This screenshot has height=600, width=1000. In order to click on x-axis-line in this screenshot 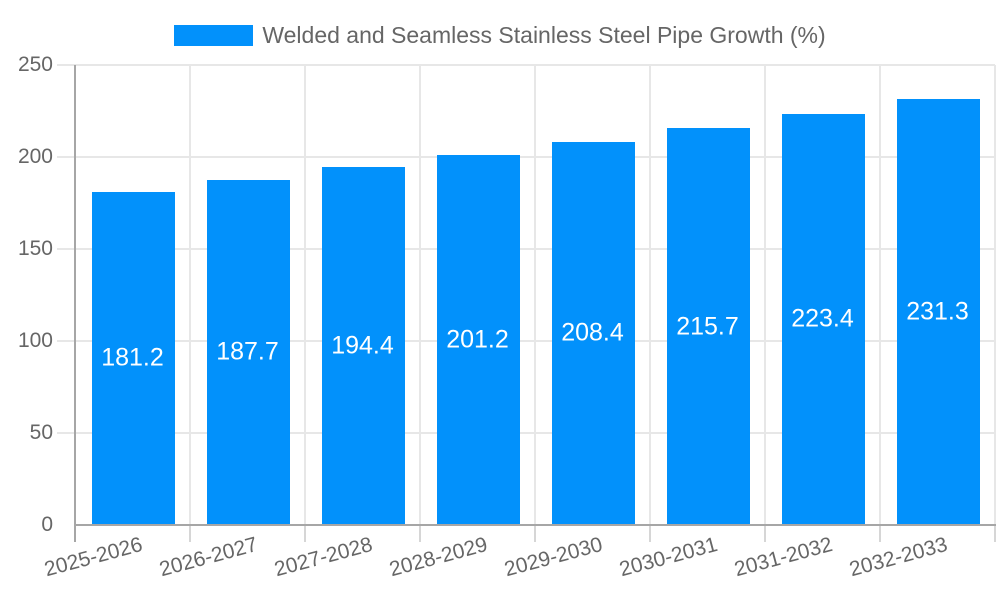, I will do `click(535, 525)`.